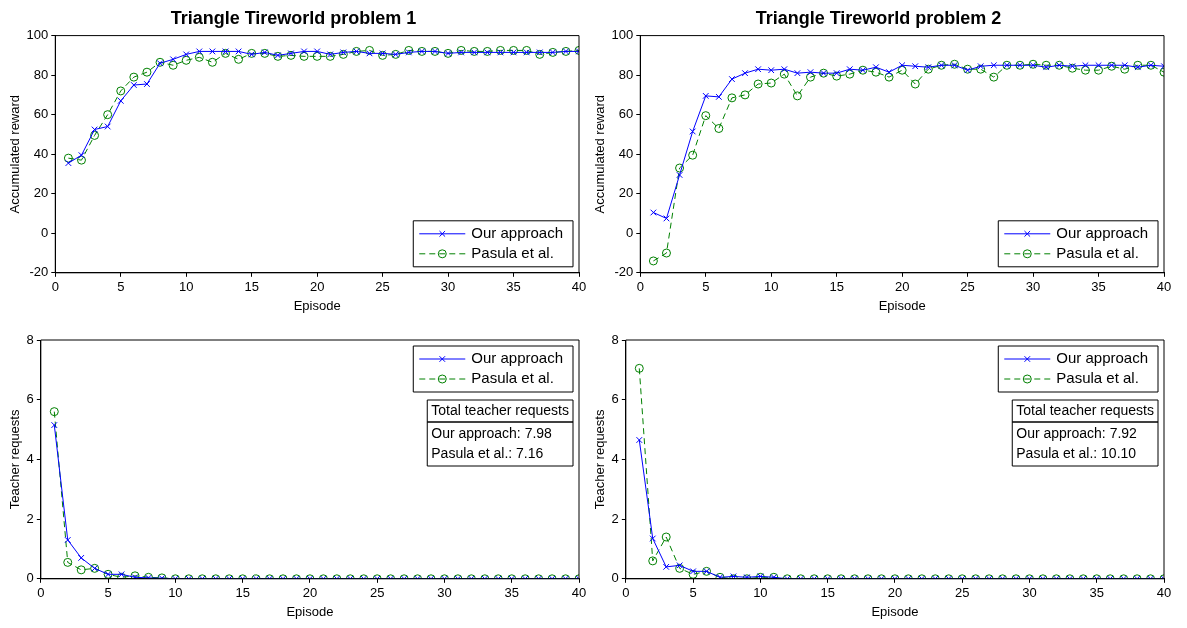  Describe the element at coordinates (1102, 232) in the screenshot. I see `legend-label: Our approach` at that location.